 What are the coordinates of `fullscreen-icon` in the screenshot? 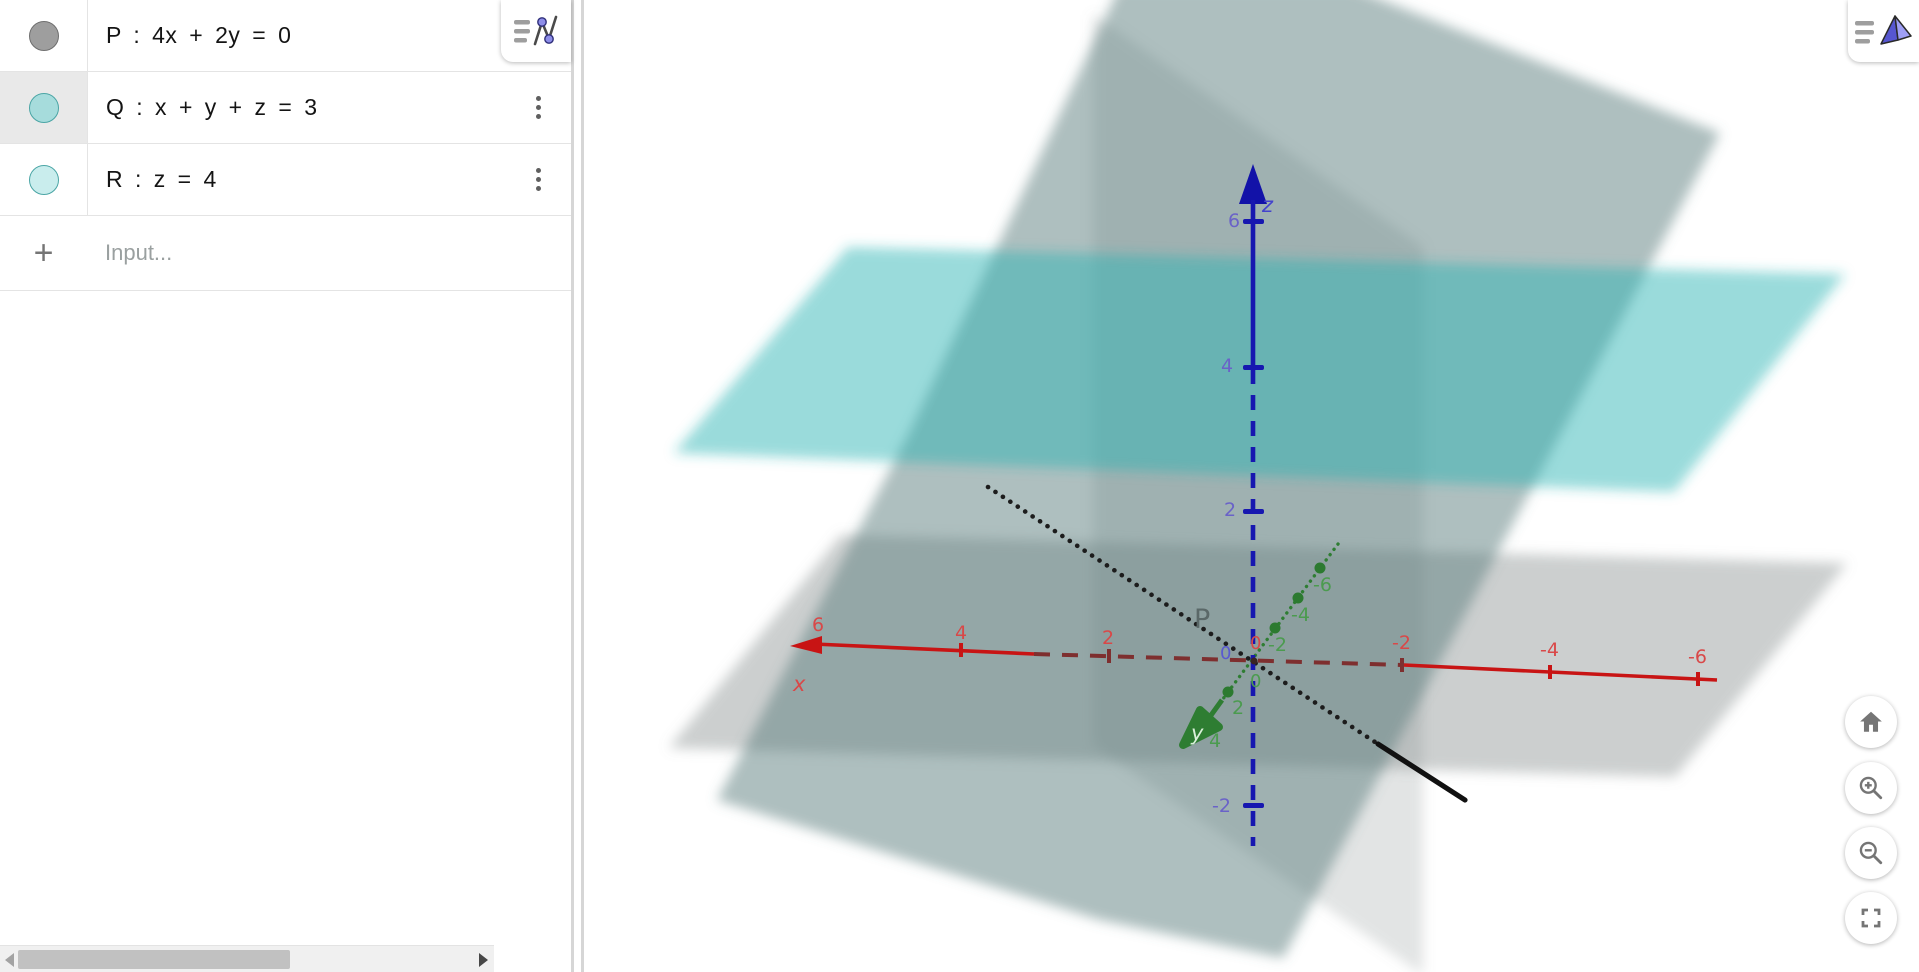 It's located at (1871, 918).